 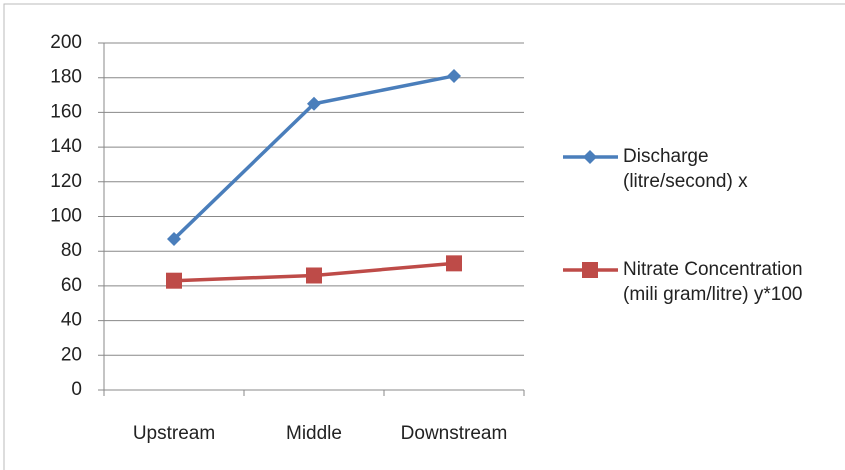 I want to click on x-tick-label: Downstream, so click(x=454, y=433).